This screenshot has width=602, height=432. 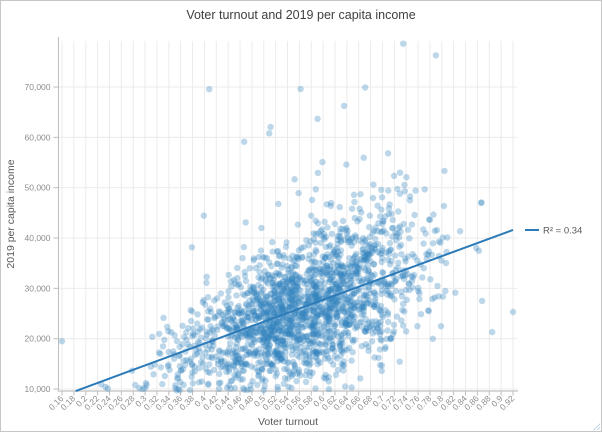 What do you see at coordinates (562, 231) in the screenshot?
I see `legend-label: R² = 0.34` at bounding box center [562, 231].